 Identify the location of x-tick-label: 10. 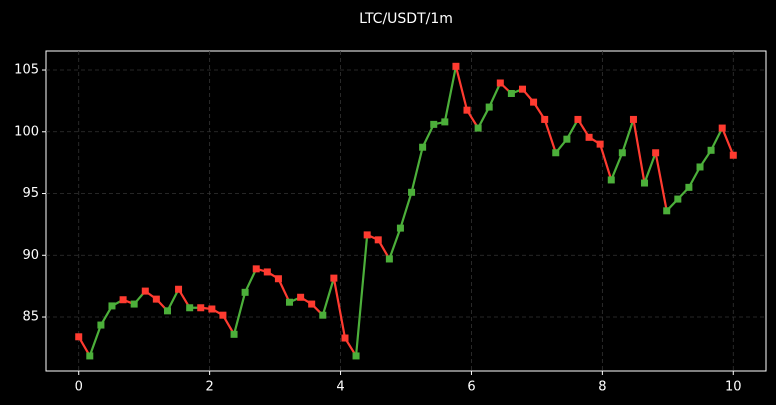
(733, 387).